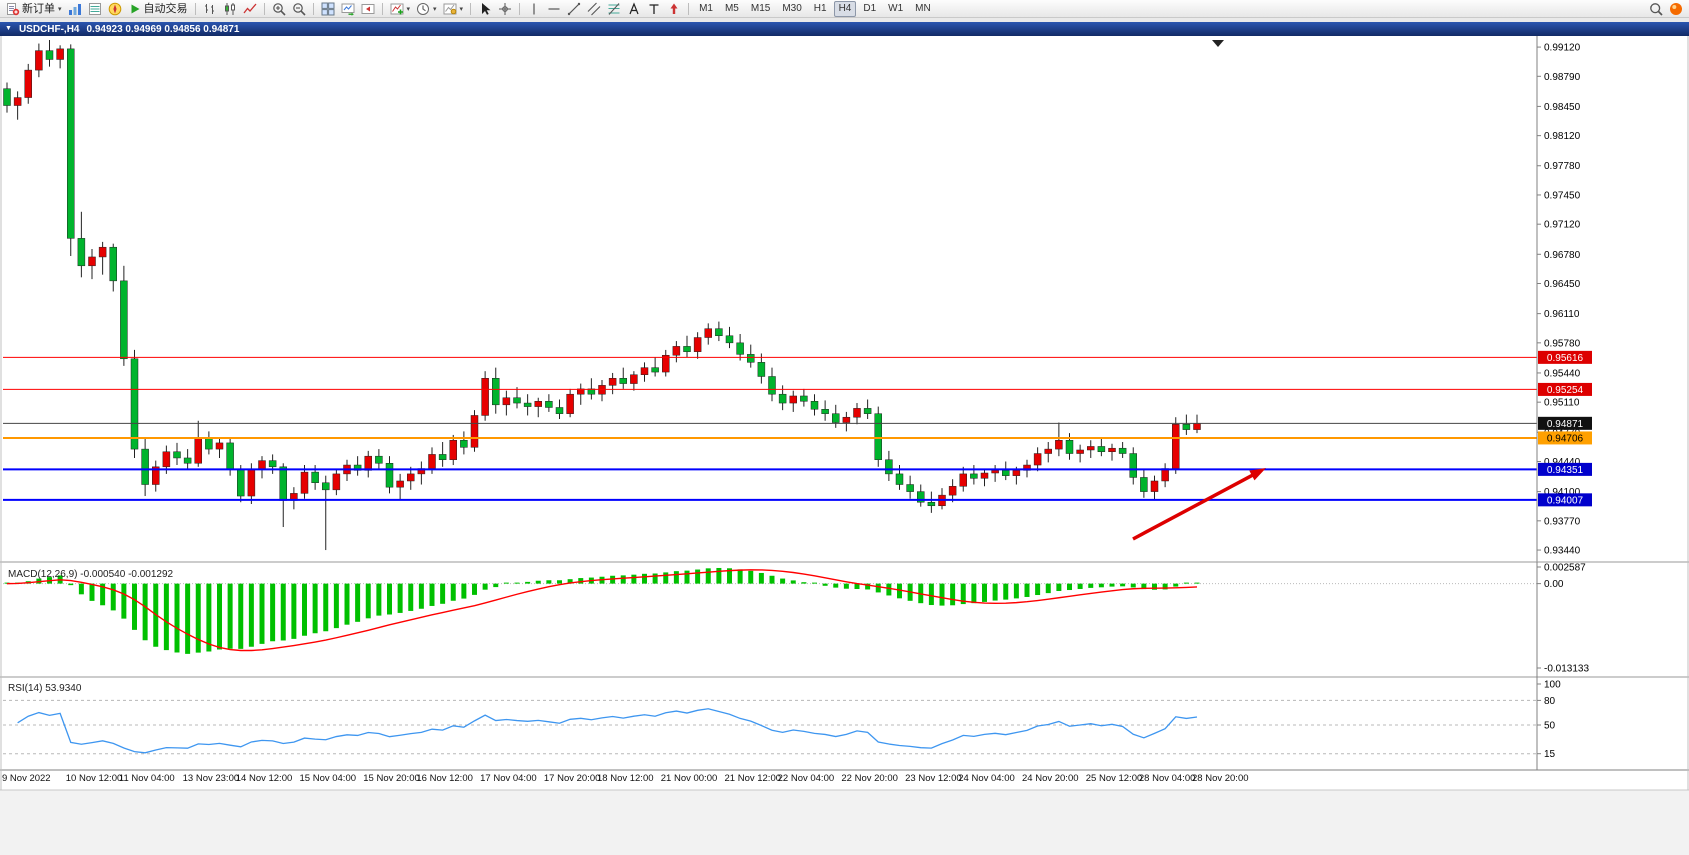  What do you see at coordinates (1050, 778) in the screenshot?
I see `time-label: 24 Nov 20:00` at bounding box center [1050, 778].